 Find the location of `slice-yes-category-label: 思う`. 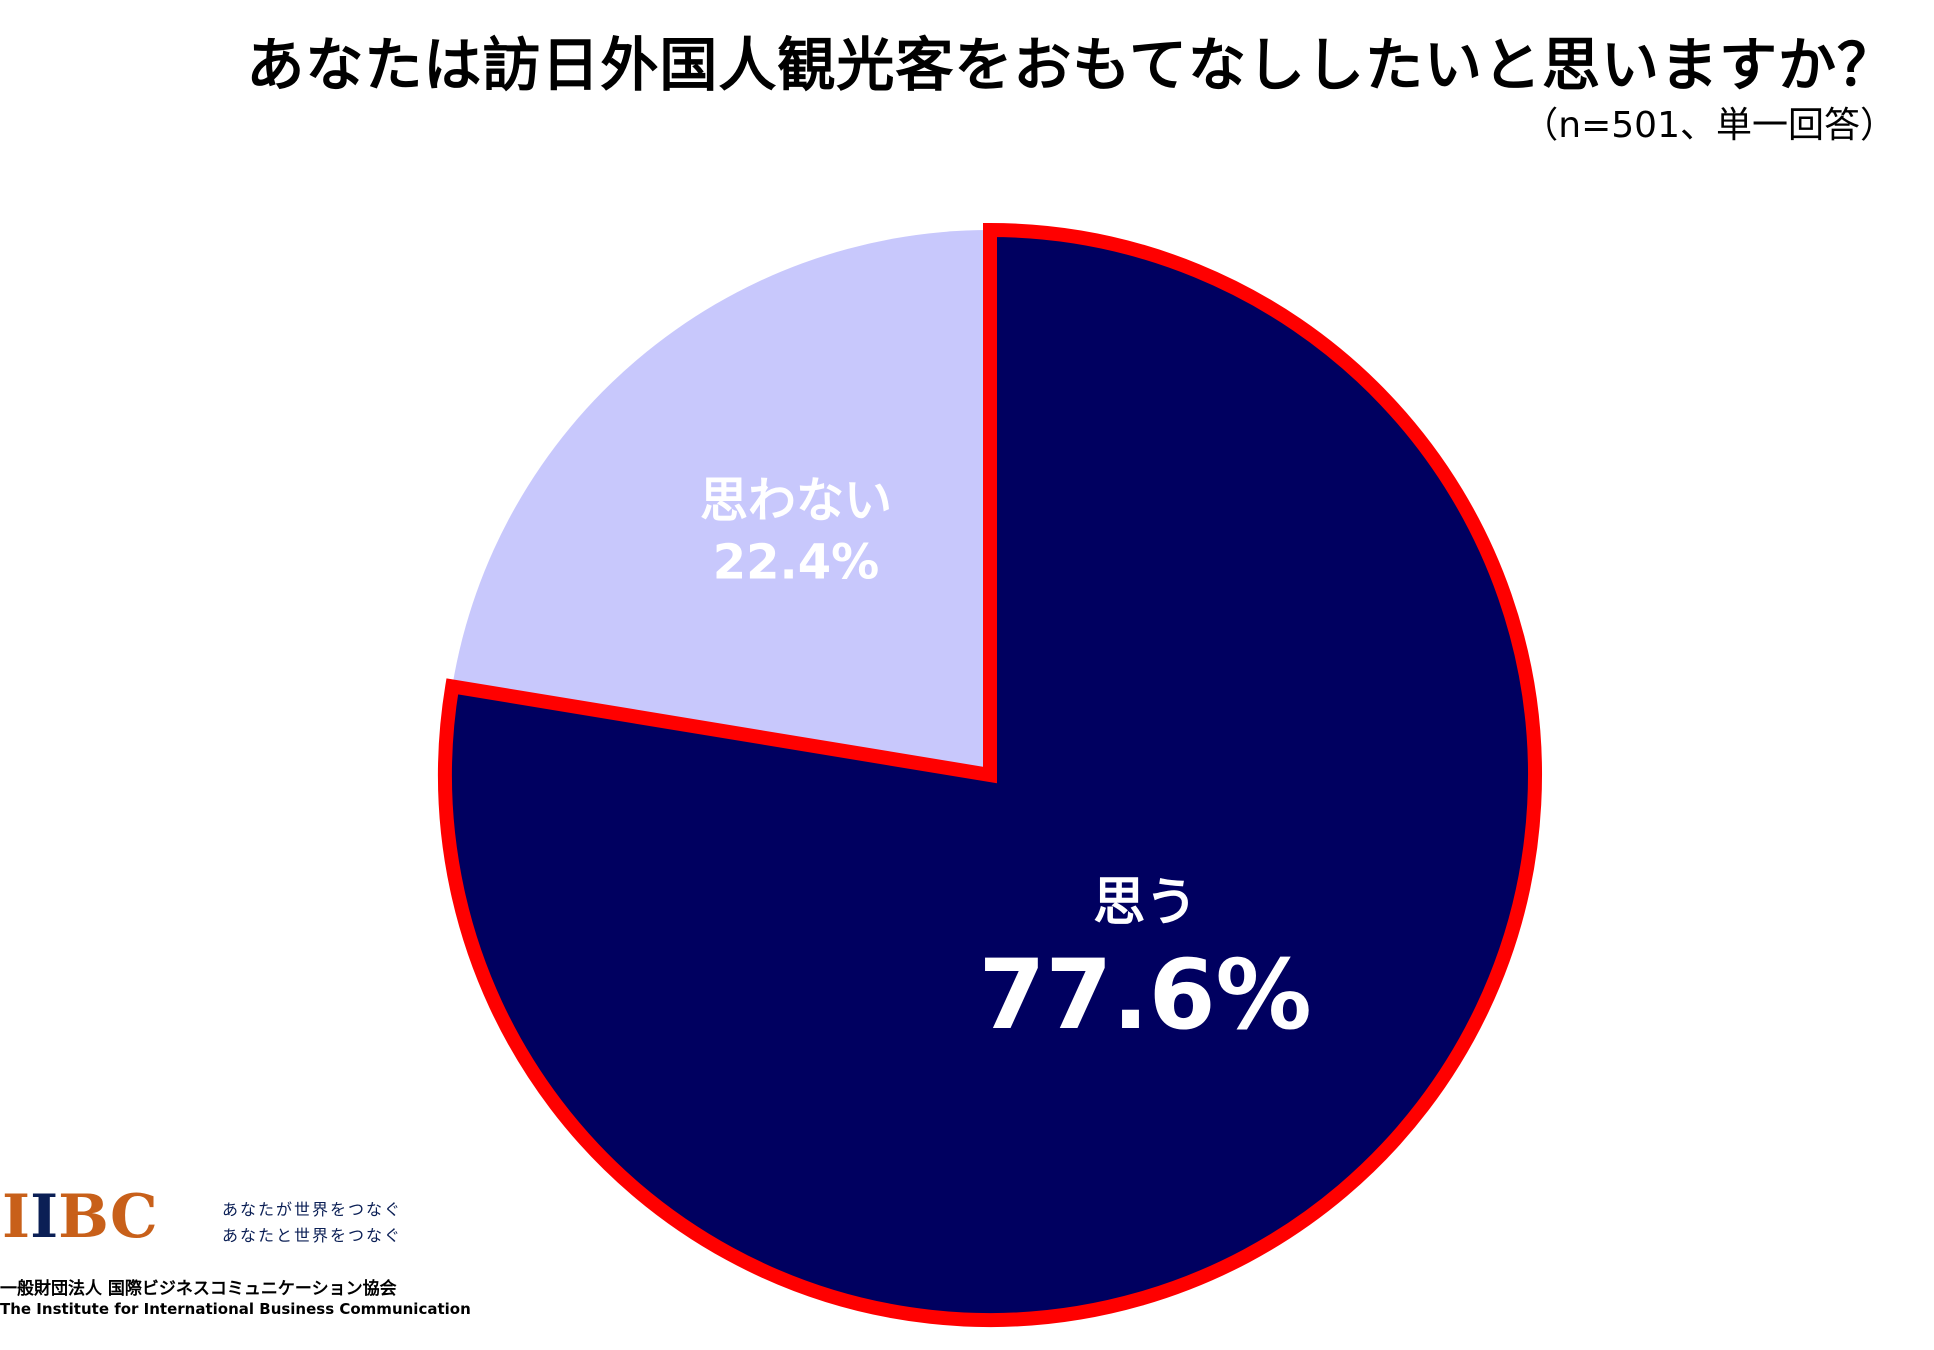

slice-yes-category-label: 思う is located at coordinates (1145, 903).